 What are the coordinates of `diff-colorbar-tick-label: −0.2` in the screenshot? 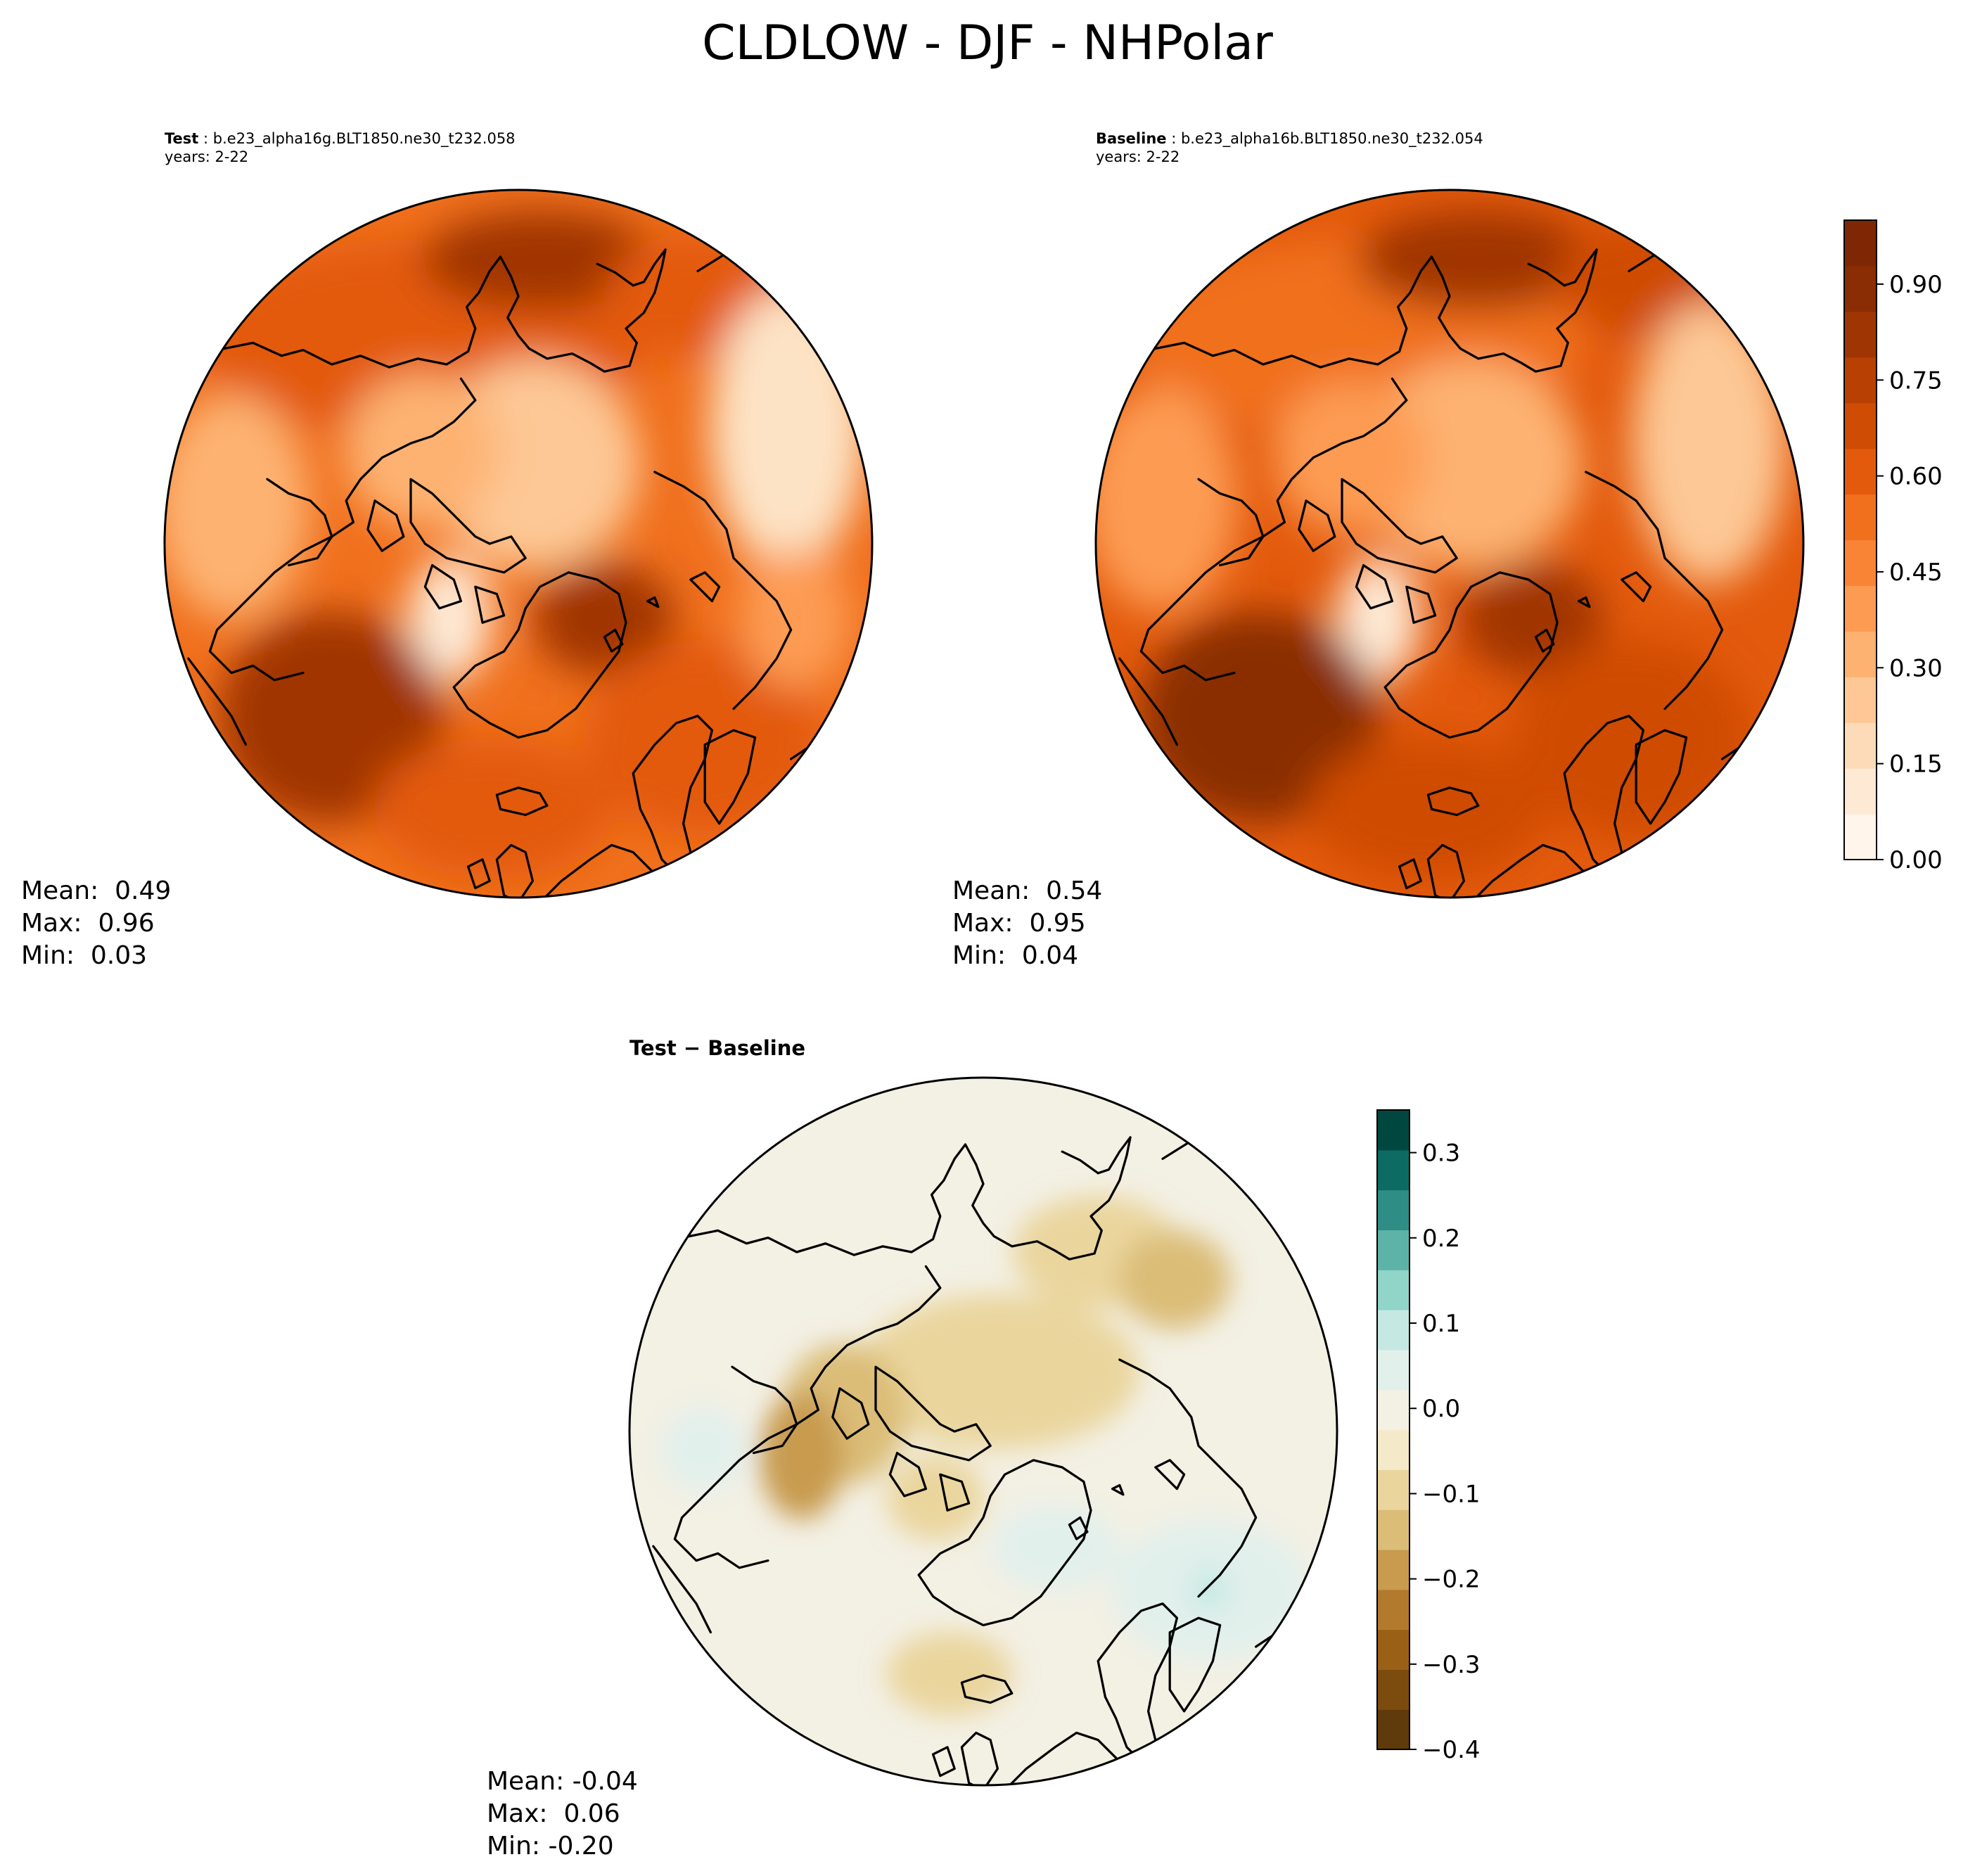 It's located at (1451, 1580).